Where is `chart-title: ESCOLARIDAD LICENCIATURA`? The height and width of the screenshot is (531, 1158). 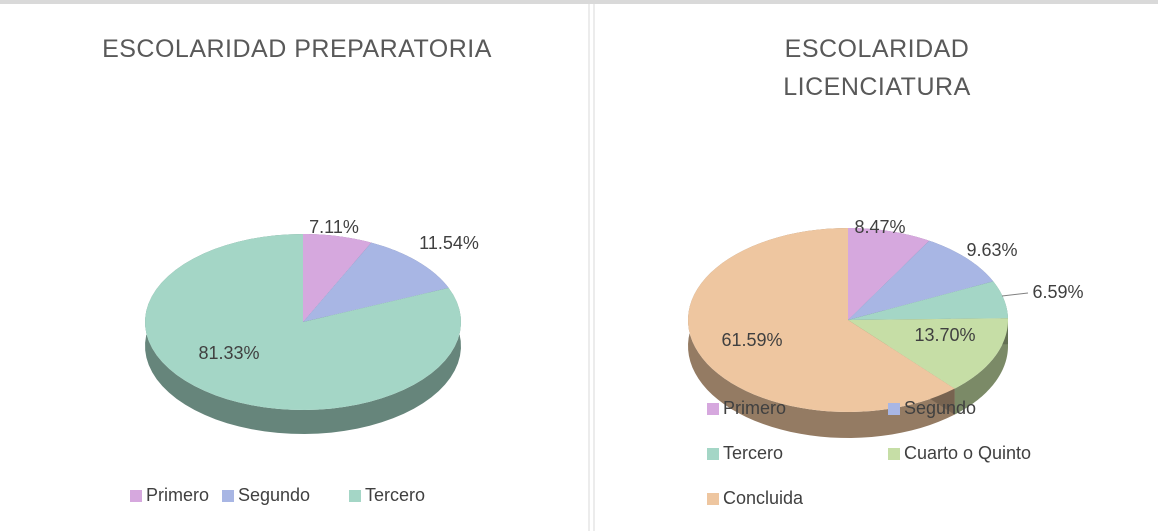 chart-title: ESCOLARIDAD LICENCIATURA is located at coordinates (877, 68).